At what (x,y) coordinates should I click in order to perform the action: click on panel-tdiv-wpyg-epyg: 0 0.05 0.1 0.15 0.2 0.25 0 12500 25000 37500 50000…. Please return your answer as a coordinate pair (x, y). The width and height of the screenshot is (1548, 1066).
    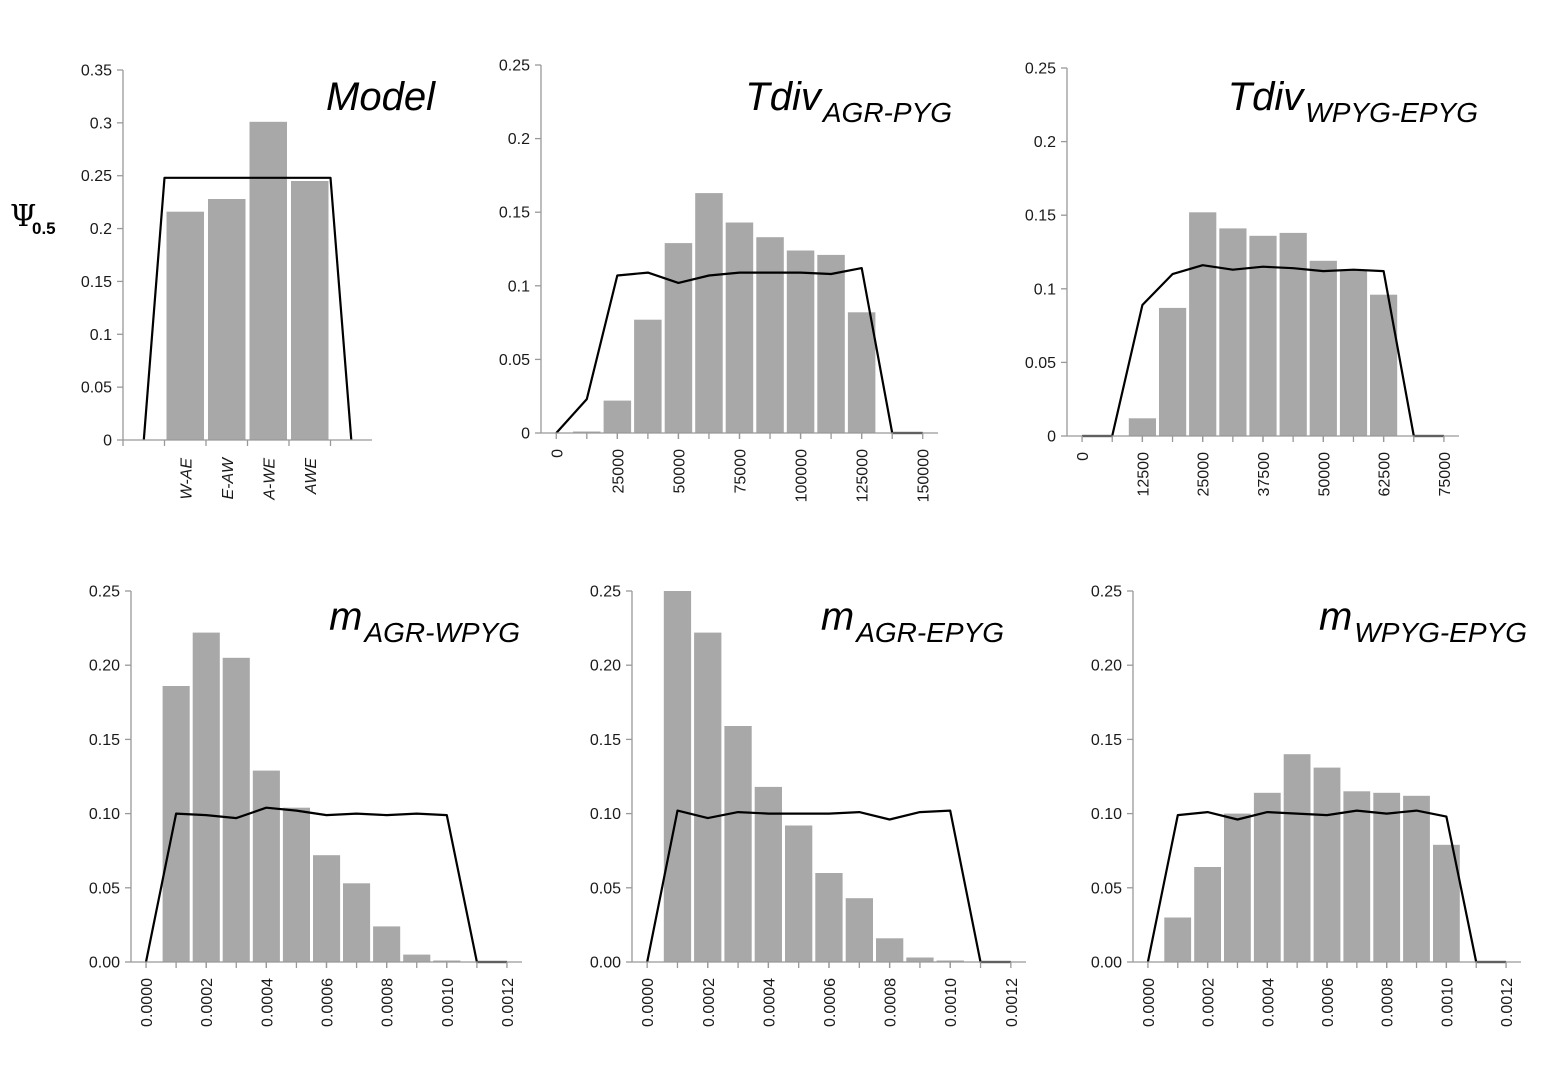
    Looking at the image, I should click on (1251, 279).